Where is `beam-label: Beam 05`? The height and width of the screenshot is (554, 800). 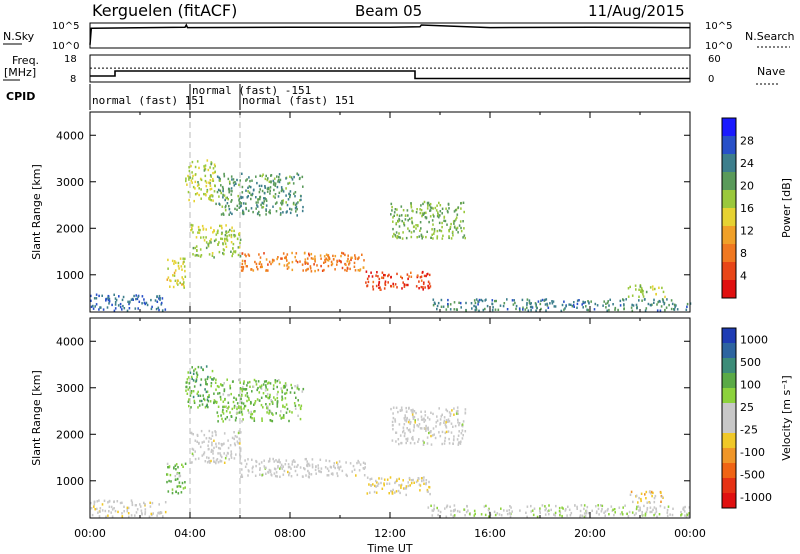 beam-label: Beam 05 is located at coordinates (388, 11).